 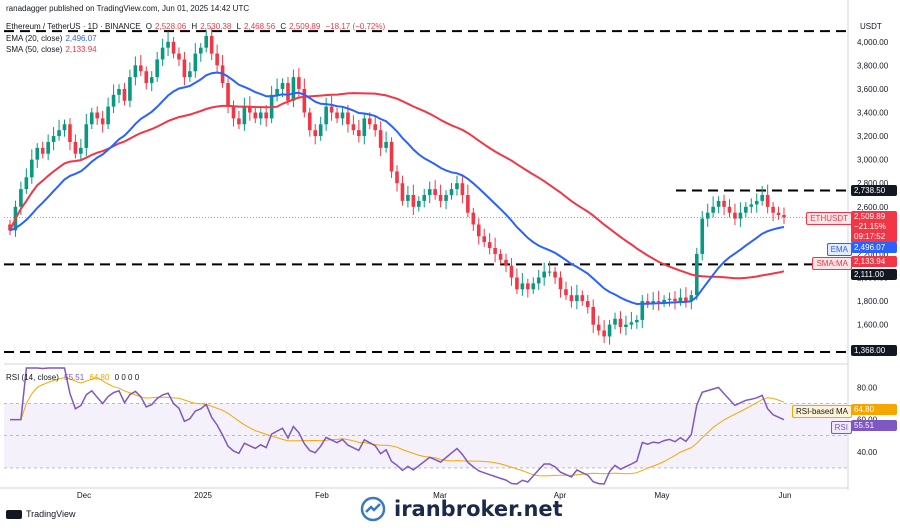 What do you see at coordinates (73, 26) in the screenshot?
I see `symbol-title: Ethereum / TetherUS · 1D · BINANCE` at bounding box center [73, 26].